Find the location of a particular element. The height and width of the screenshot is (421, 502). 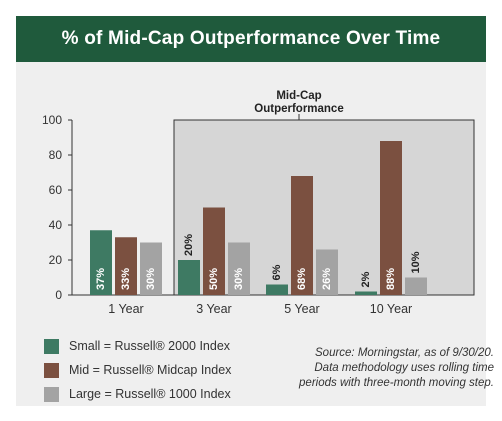

source-line-2: Data methodology uses rolling time is located at coordinates (404, 368).